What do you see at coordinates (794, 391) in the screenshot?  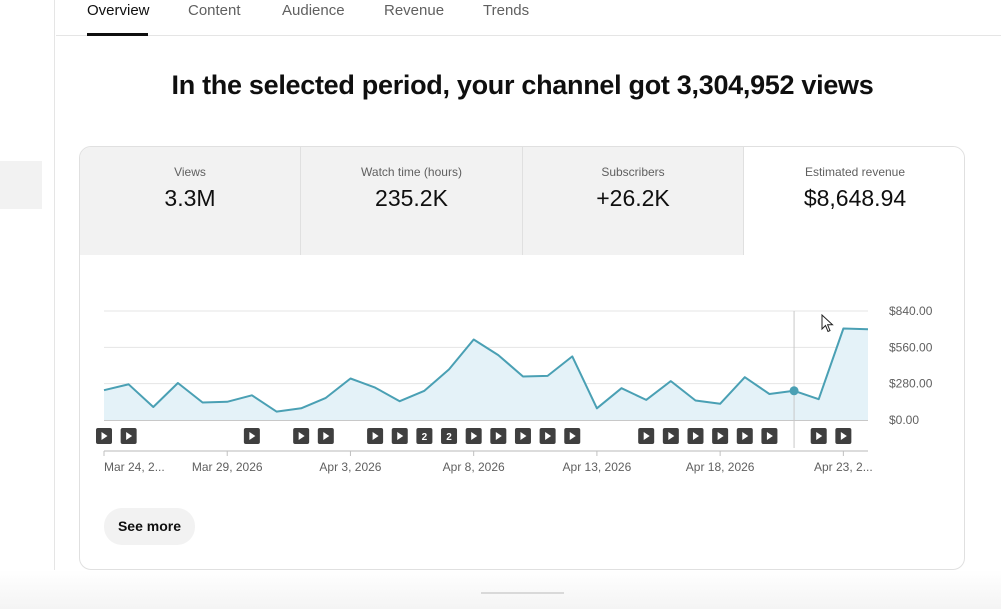 I see `hover-point` at bounding box center [794, 391].